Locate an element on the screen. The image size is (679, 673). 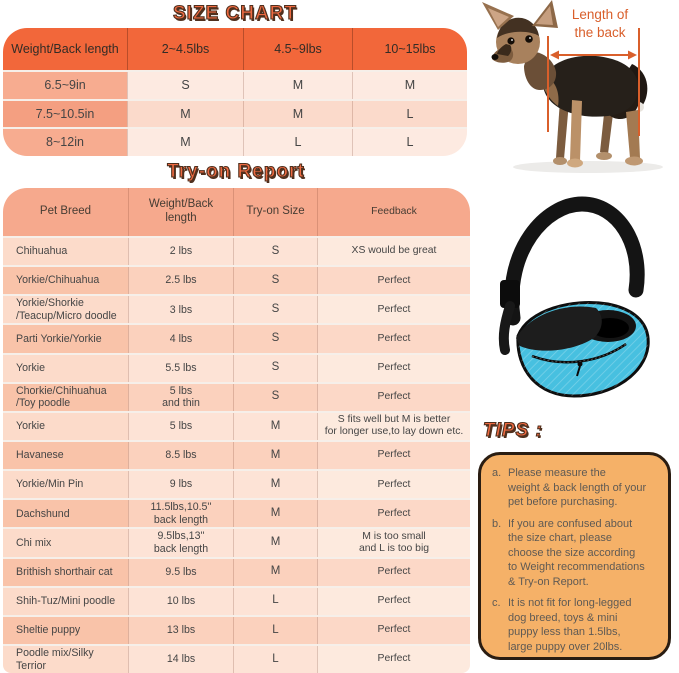
table-row: Yorkie/Min Pin 9 lbs M Perfect is located at coordinates (236, 484).